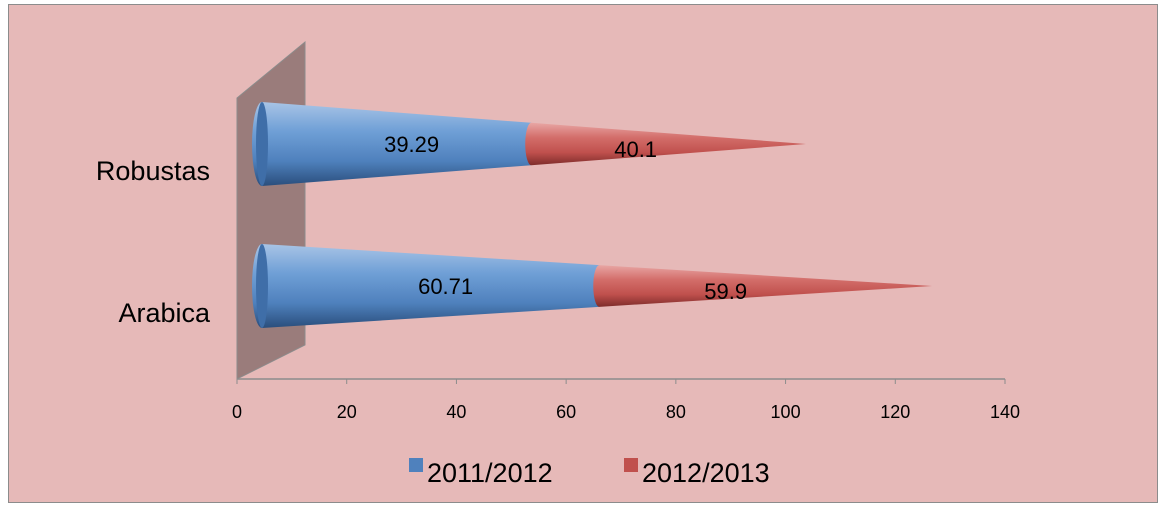 The width and height of the screenshot is (1166, 511). Describe the element at coordinates (490, 473) in the screenshot. I see `legend-label: 2011/2012` at that location.